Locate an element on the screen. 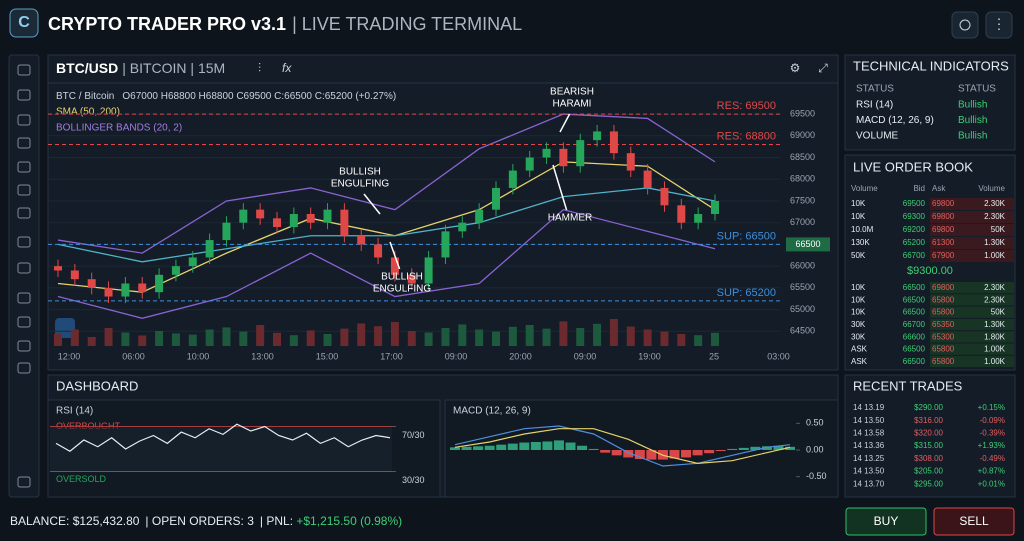  logo is located at coordinates (24, 23).